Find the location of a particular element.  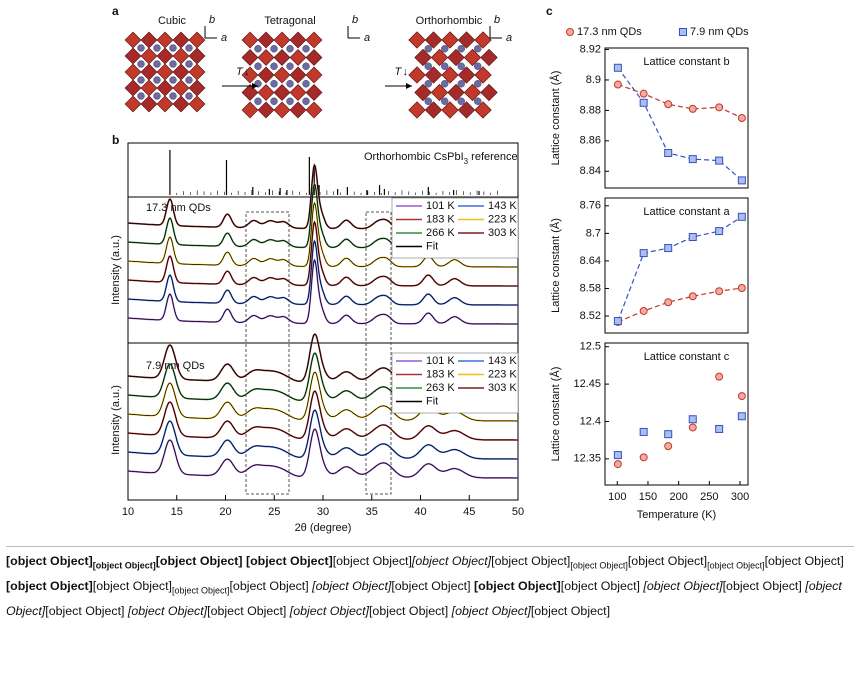

x-tick-label: 40 is located at coordinates (420, 512).